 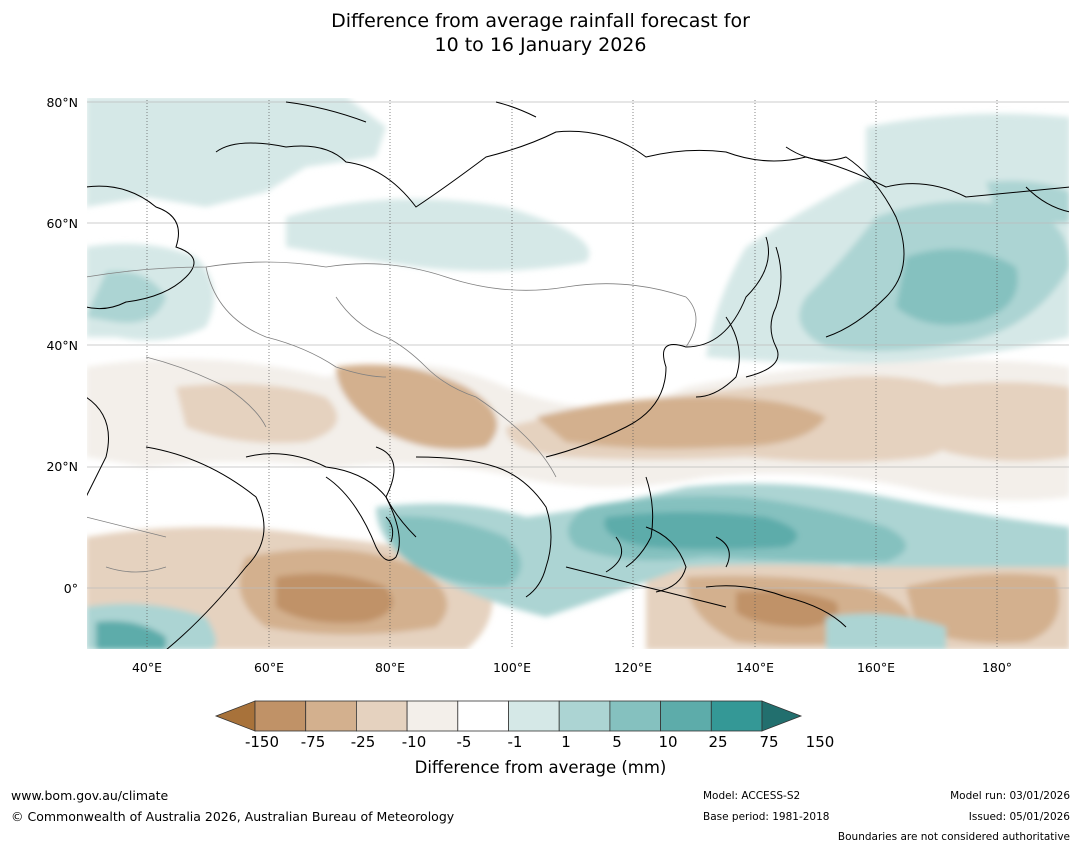 I want to click on lat-label-40n: 40°N, so click(x=62, y=345).